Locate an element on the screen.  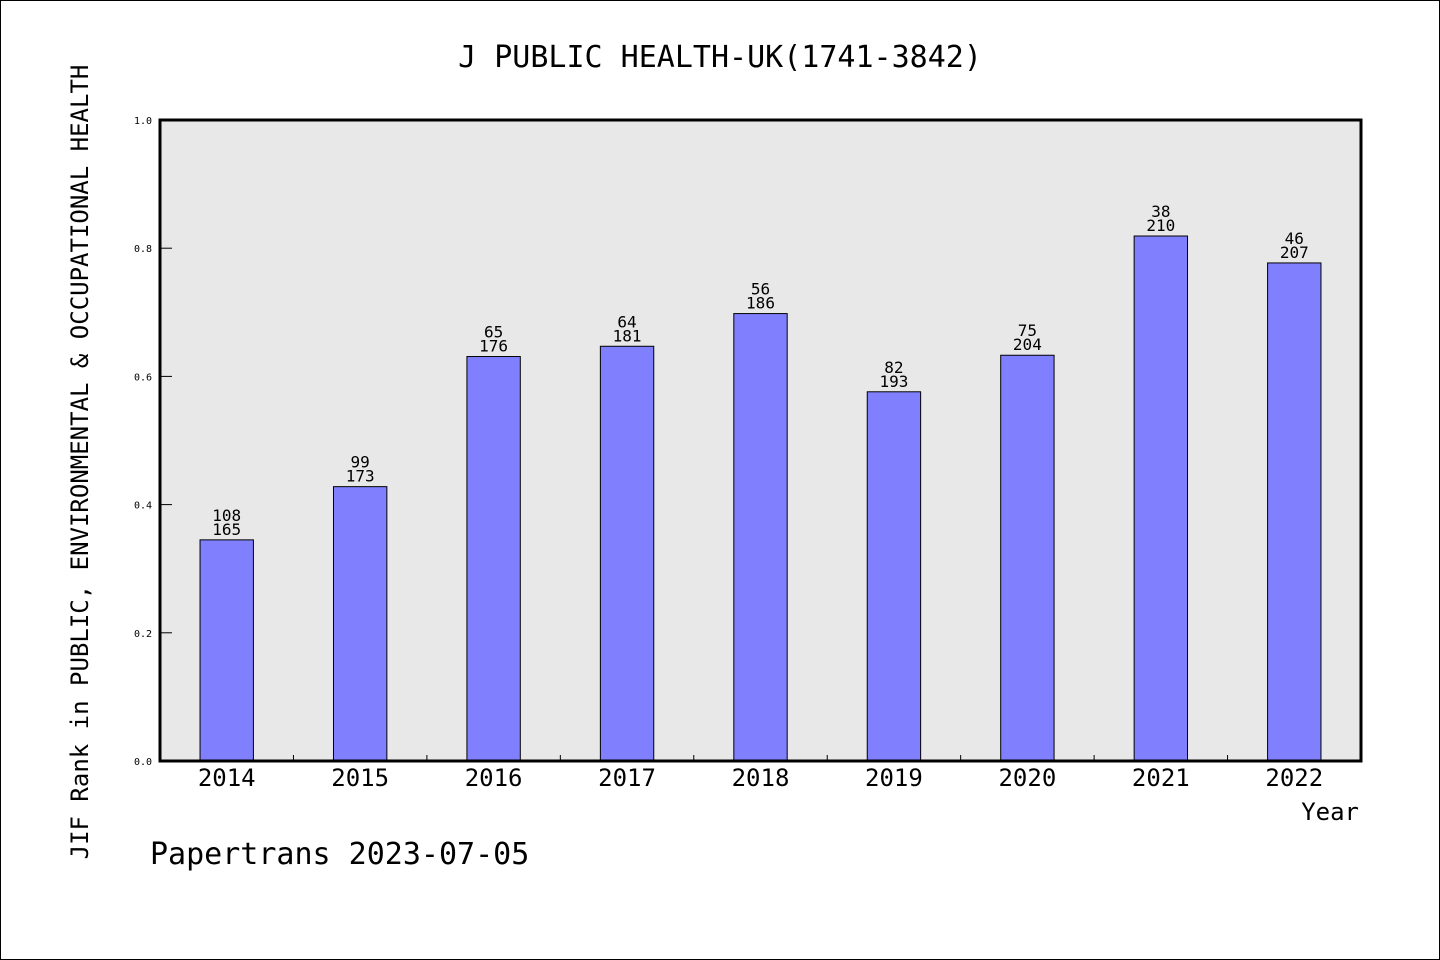
y-axis-ticks: 0.0 0.2 0.4 0.6 0.8 1.0 is located at coordinates (153, 442).